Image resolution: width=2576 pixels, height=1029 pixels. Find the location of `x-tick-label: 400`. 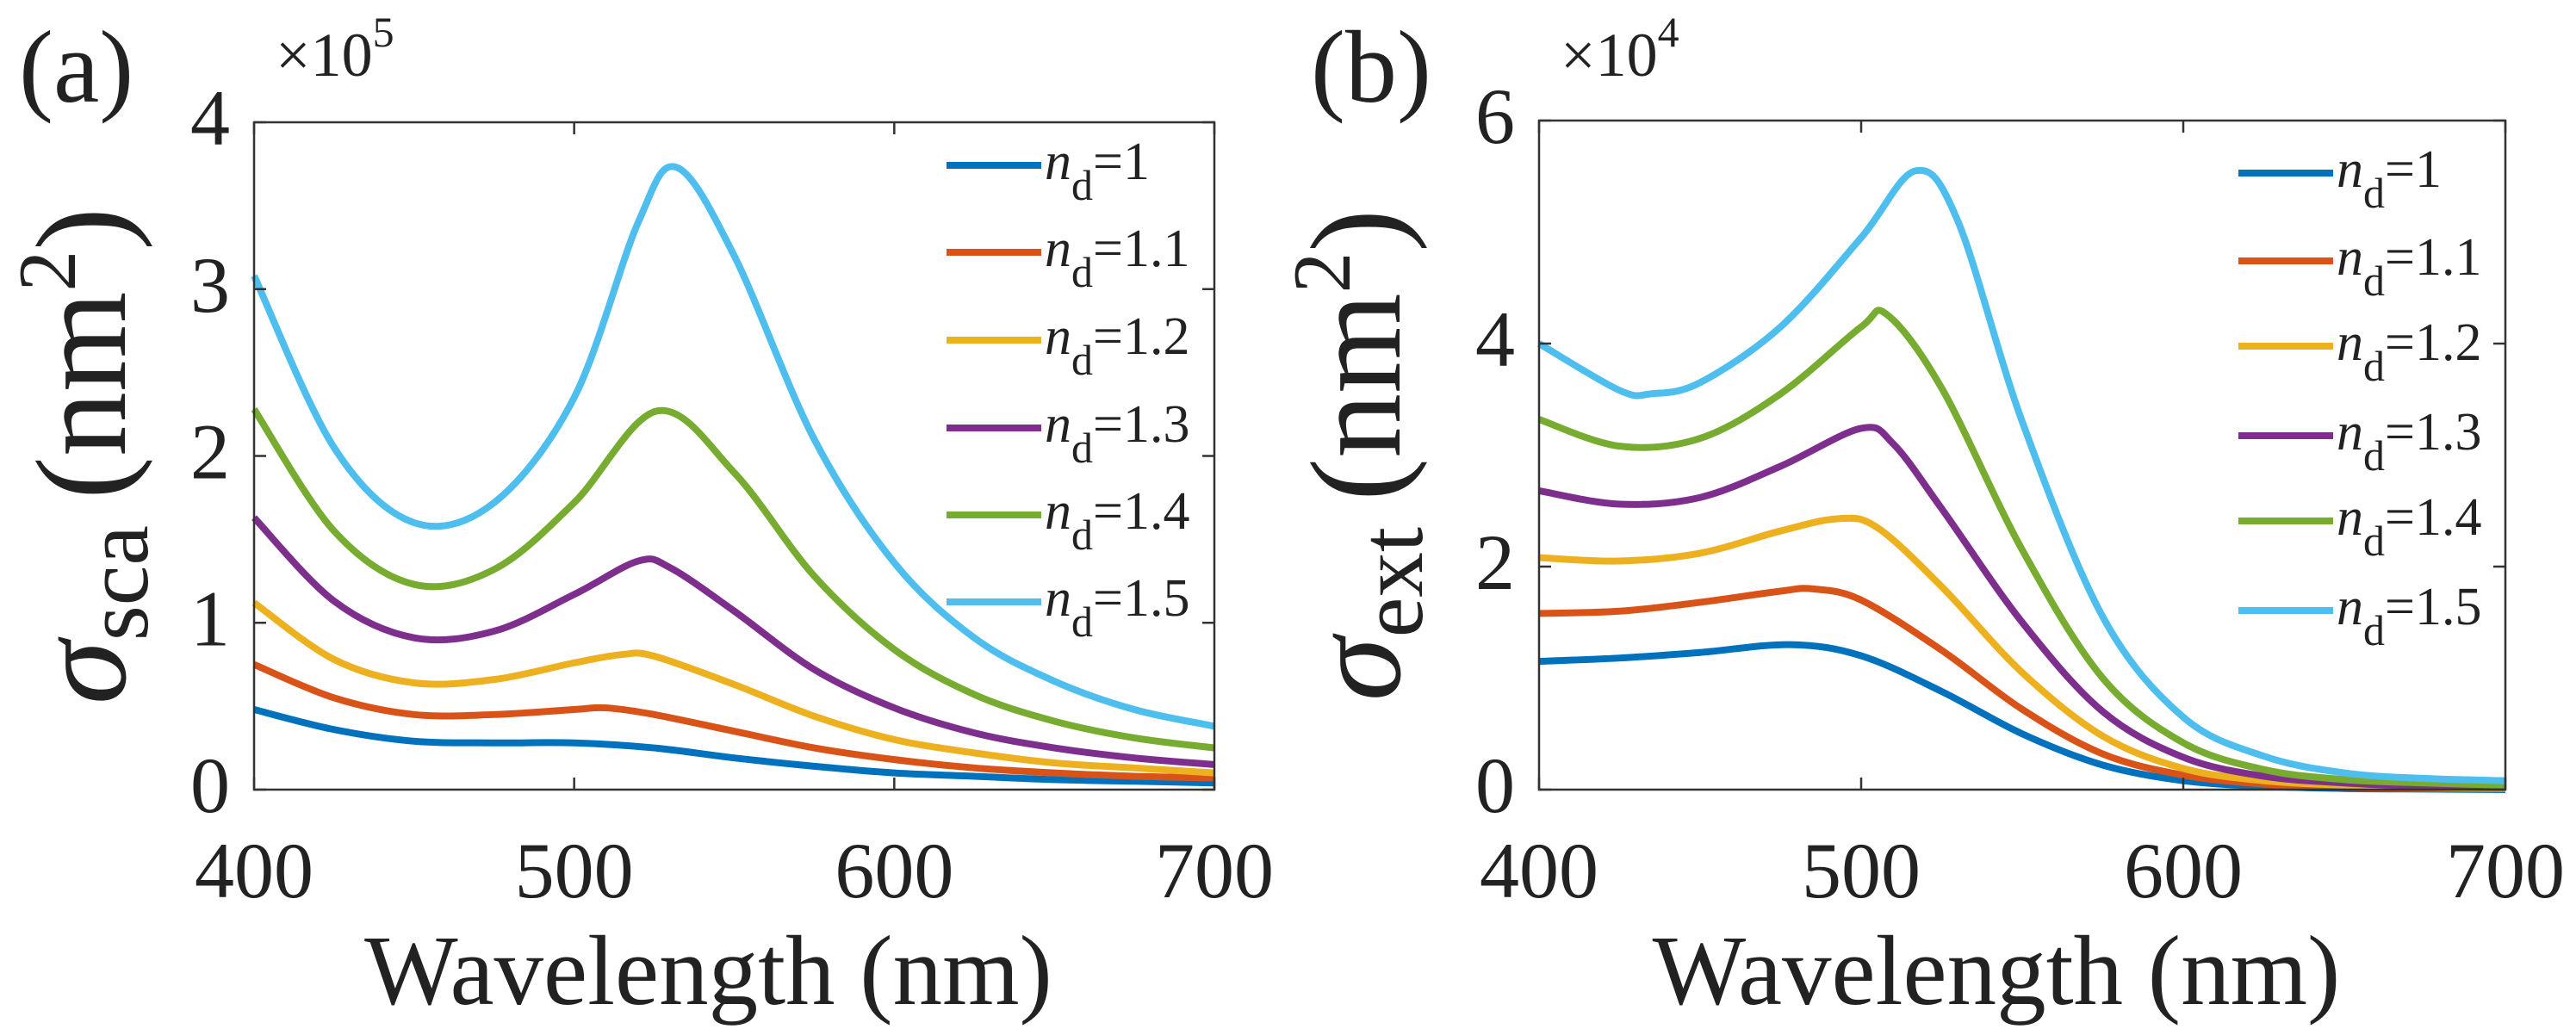

x-tick-label: 400 is located at coordinates (1539, 870).